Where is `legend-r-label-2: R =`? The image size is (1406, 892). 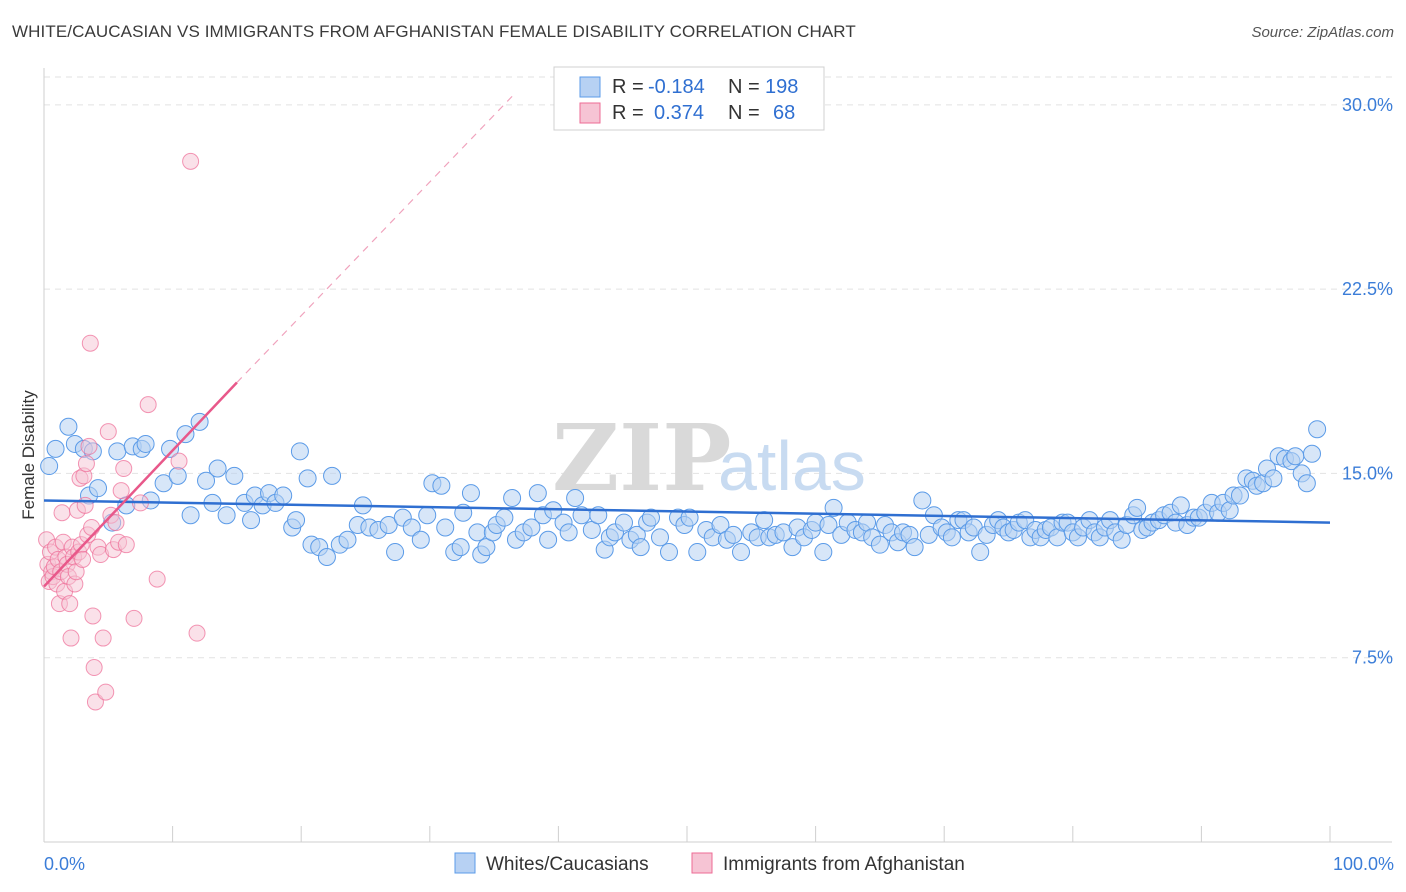
legend-r-label-2: R = is located at coordinates (628, 113).